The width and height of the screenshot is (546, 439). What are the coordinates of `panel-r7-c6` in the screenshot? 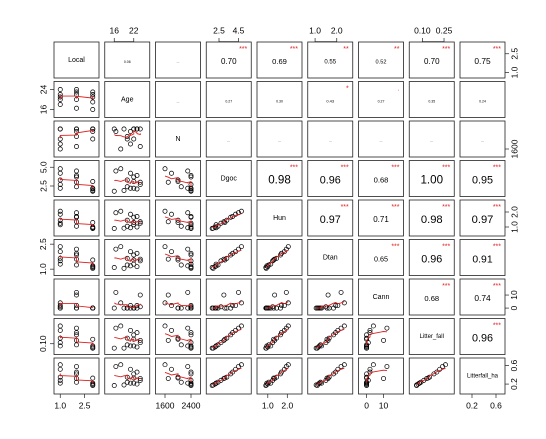 It's located at (381, 336).